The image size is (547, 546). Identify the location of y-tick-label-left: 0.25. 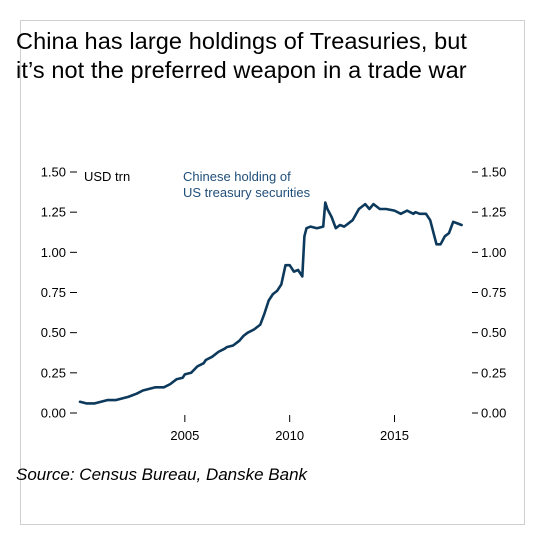
(53, 372).